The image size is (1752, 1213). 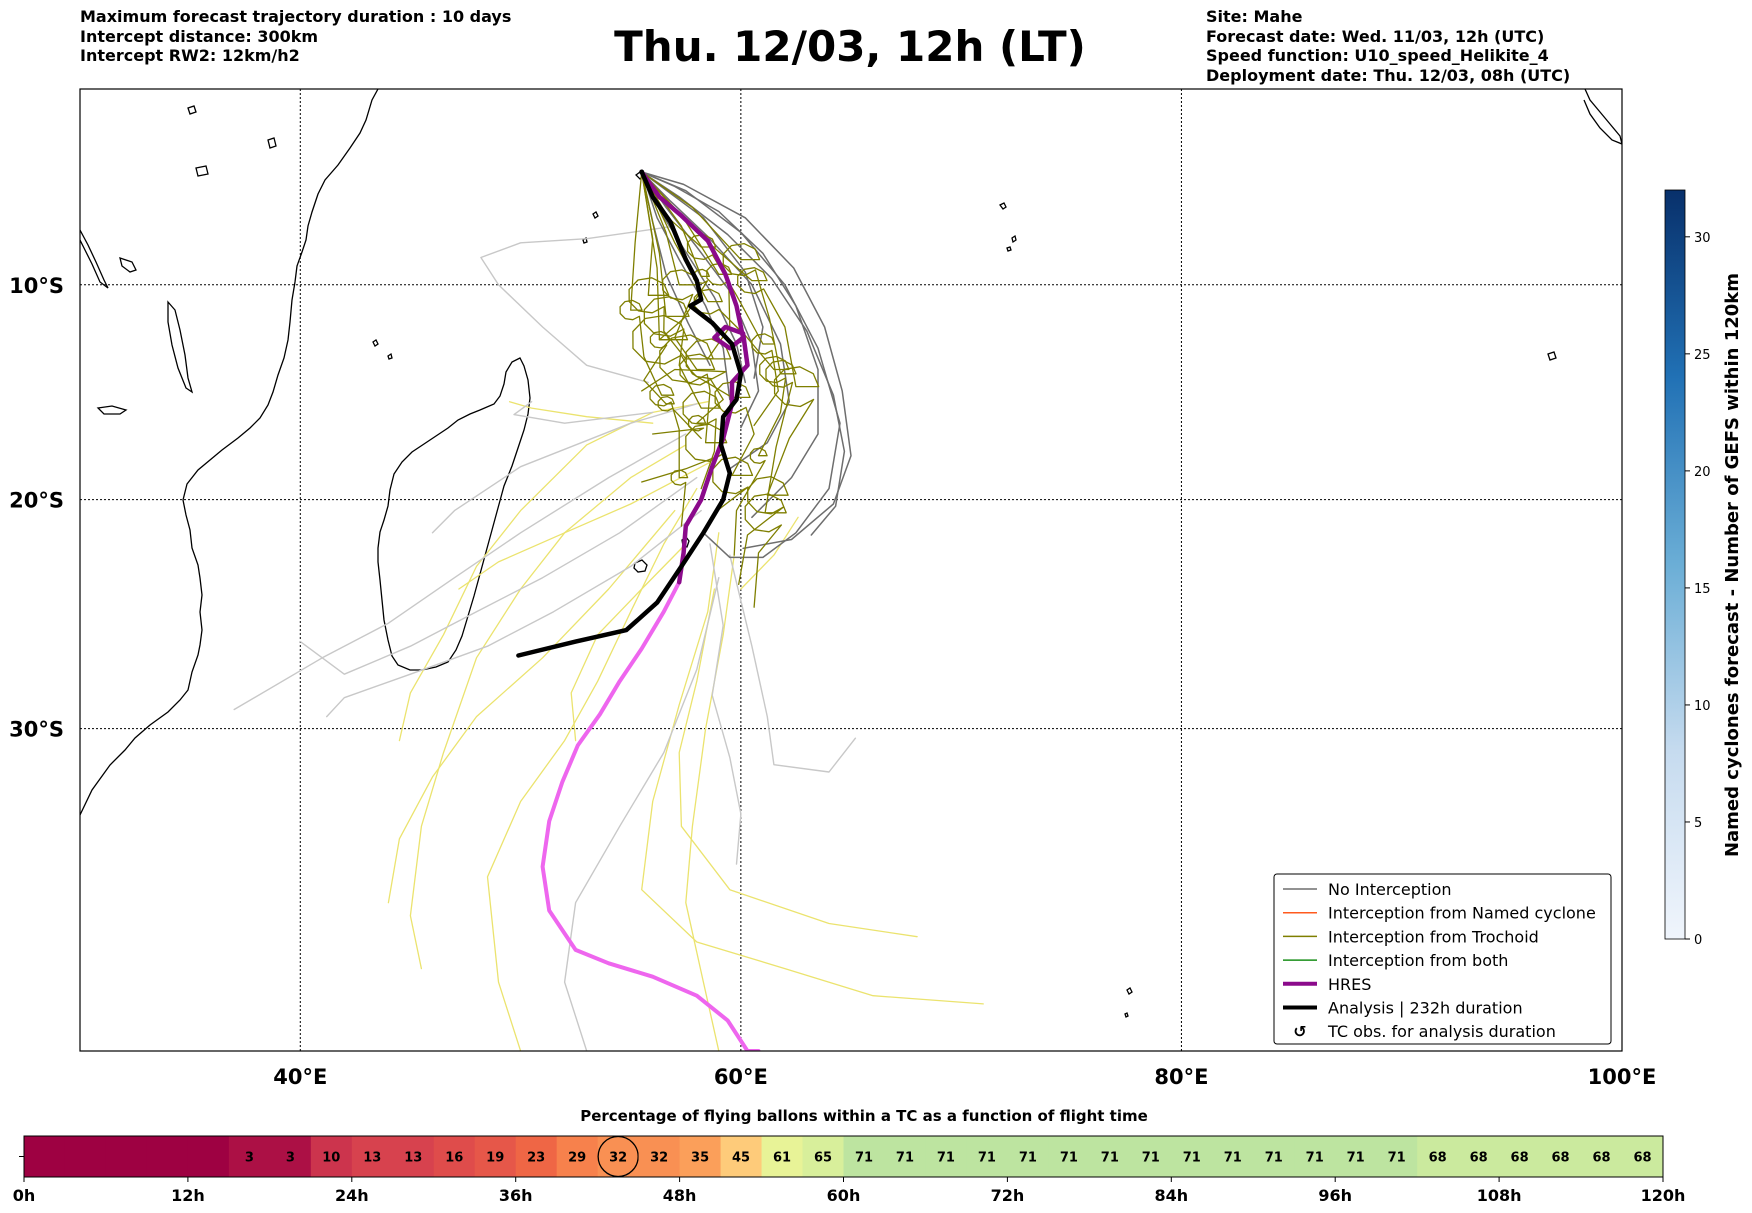 I want to click on colorbar-tick-label: 5, so click(x=1698, y=823).